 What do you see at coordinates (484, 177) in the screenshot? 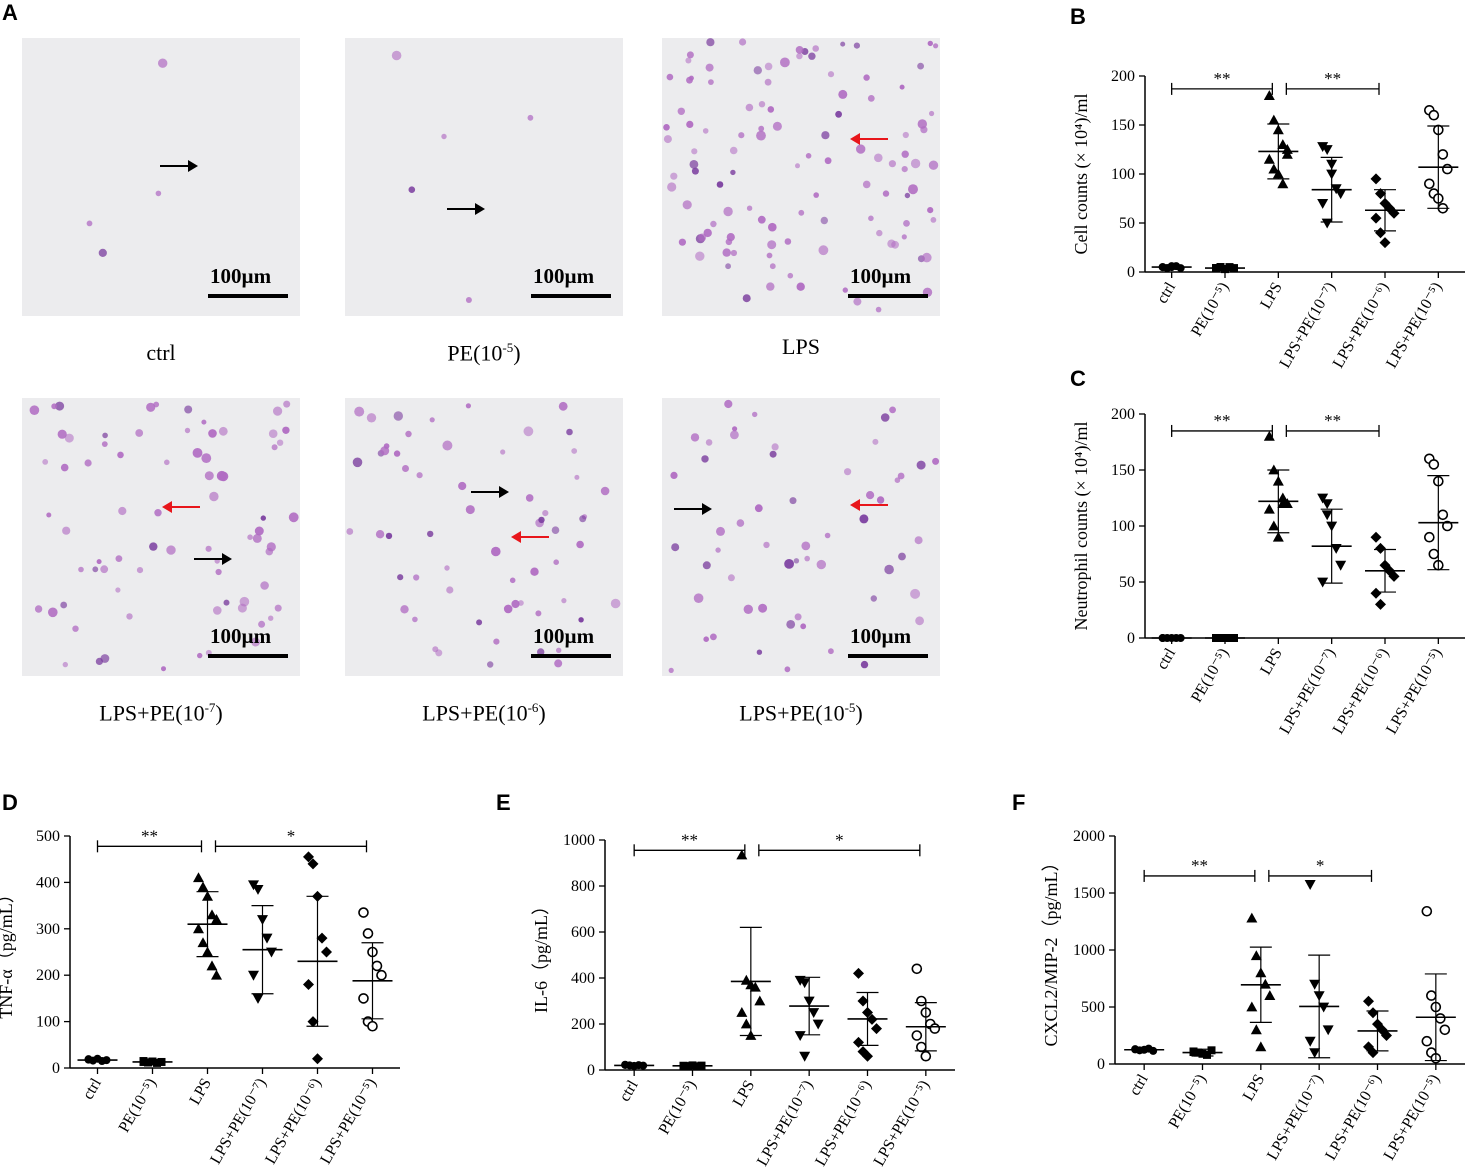
I see `micrograph-pe5: 100µm` at bounding box center [484, 177].